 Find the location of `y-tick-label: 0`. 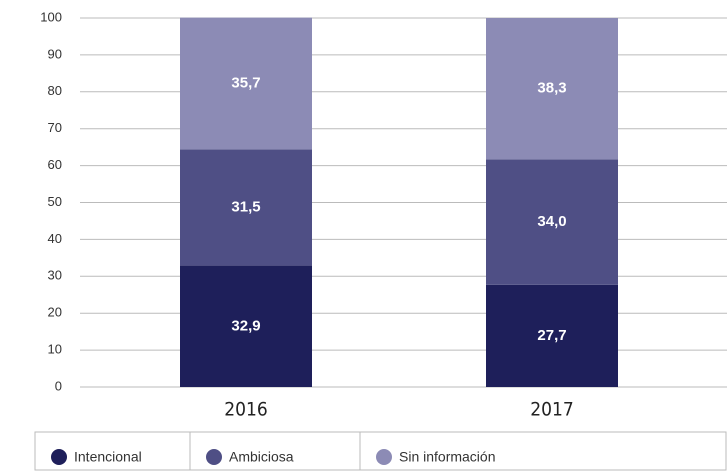

y-tick-label: 0 is located at coordinates (58, 385).